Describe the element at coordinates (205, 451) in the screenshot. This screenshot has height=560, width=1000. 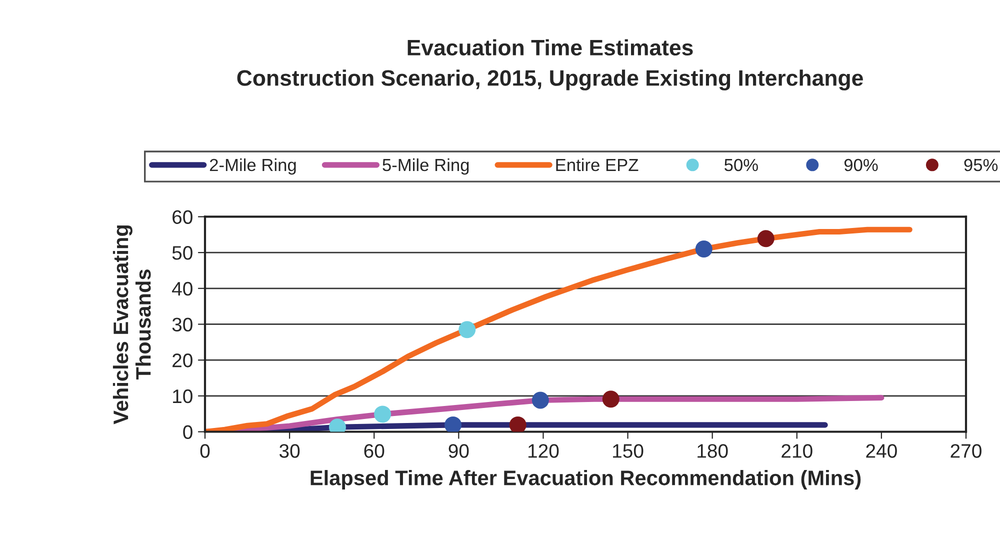
I see `x-tick-label: 0` at that location.